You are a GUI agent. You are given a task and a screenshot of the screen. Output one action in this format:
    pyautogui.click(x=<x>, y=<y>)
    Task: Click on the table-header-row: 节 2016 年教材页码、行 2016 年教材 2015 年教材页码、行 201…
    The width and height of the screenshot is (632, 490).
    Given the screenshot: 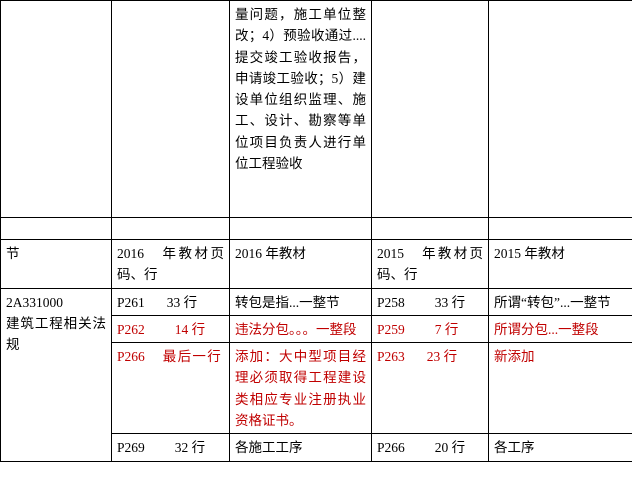 What is the action you would take?
    pyautogui.click(x=316, y=264)
    